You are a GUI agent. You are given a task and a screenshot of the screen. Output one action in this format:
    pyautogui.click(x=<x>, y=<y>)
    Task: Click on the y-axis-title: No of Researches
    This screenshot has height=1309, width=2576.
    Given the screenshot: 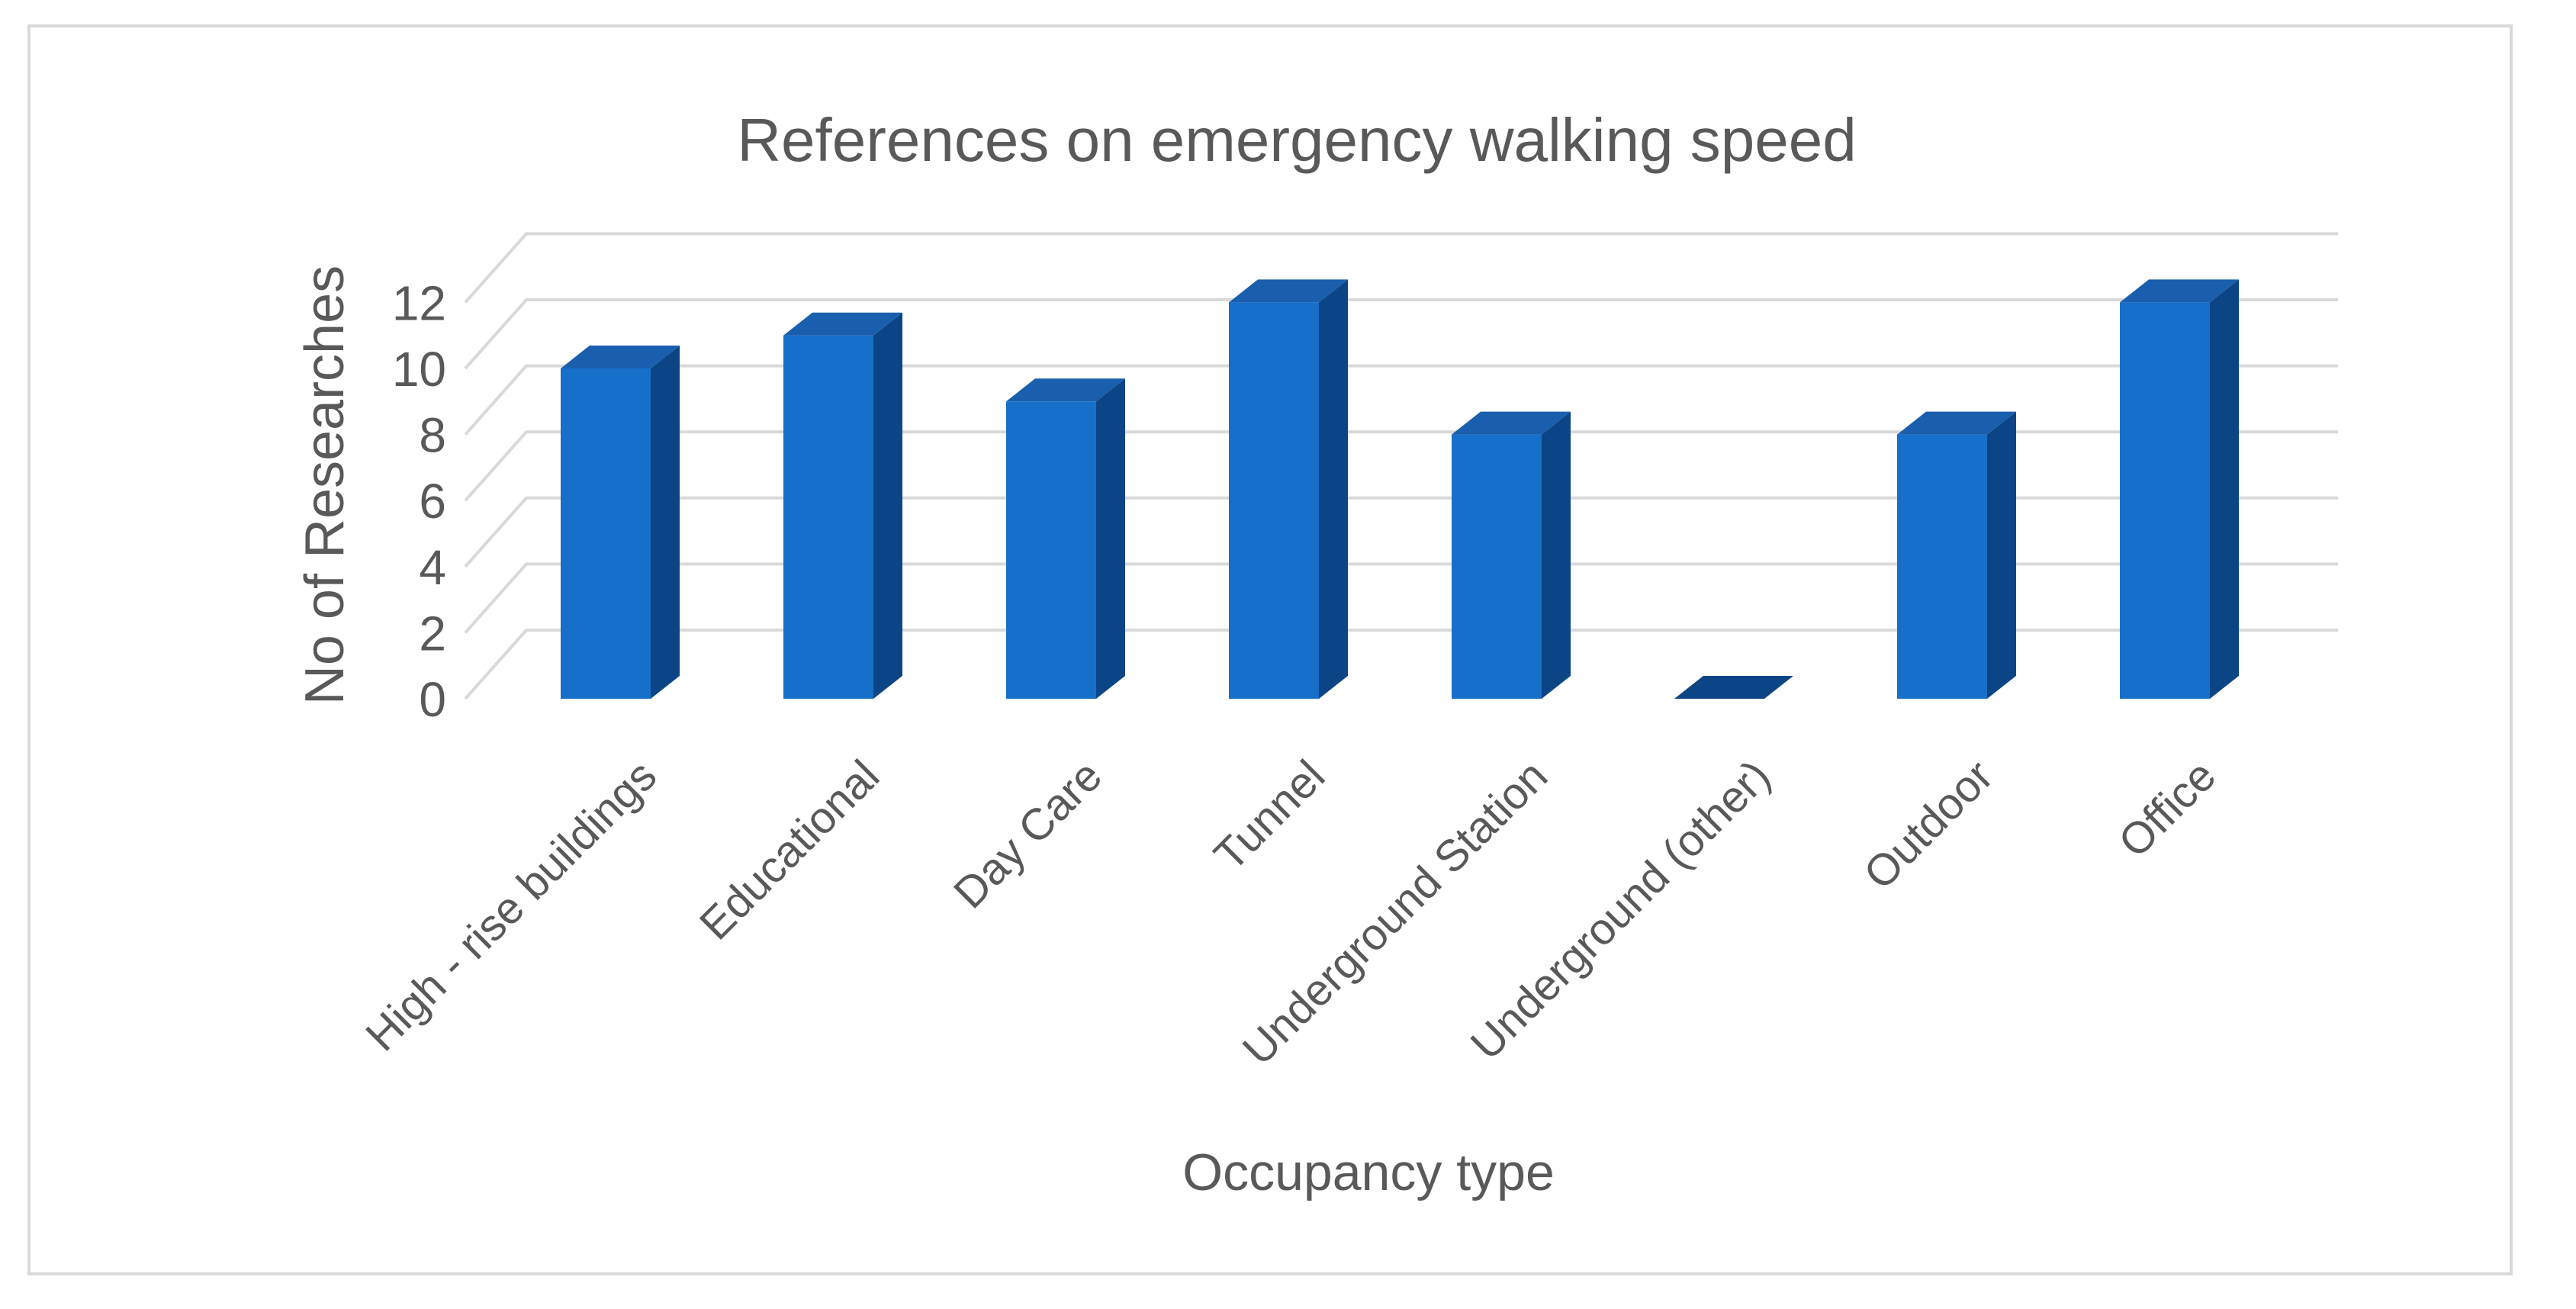 What is the action you would take?
    pyautogui.click(x=324, y=485)
    